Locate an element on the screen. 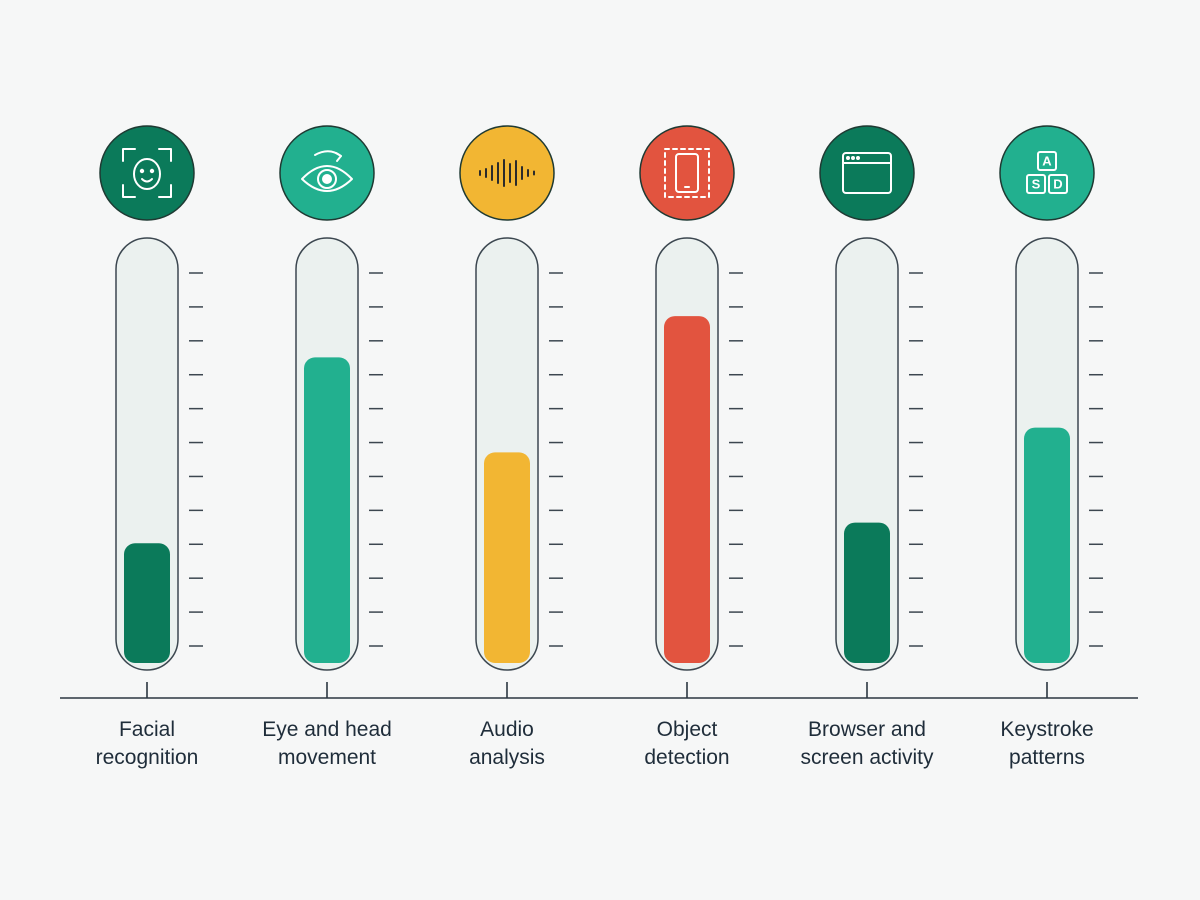  icon-key: D is located at coordinates (1057, 183).